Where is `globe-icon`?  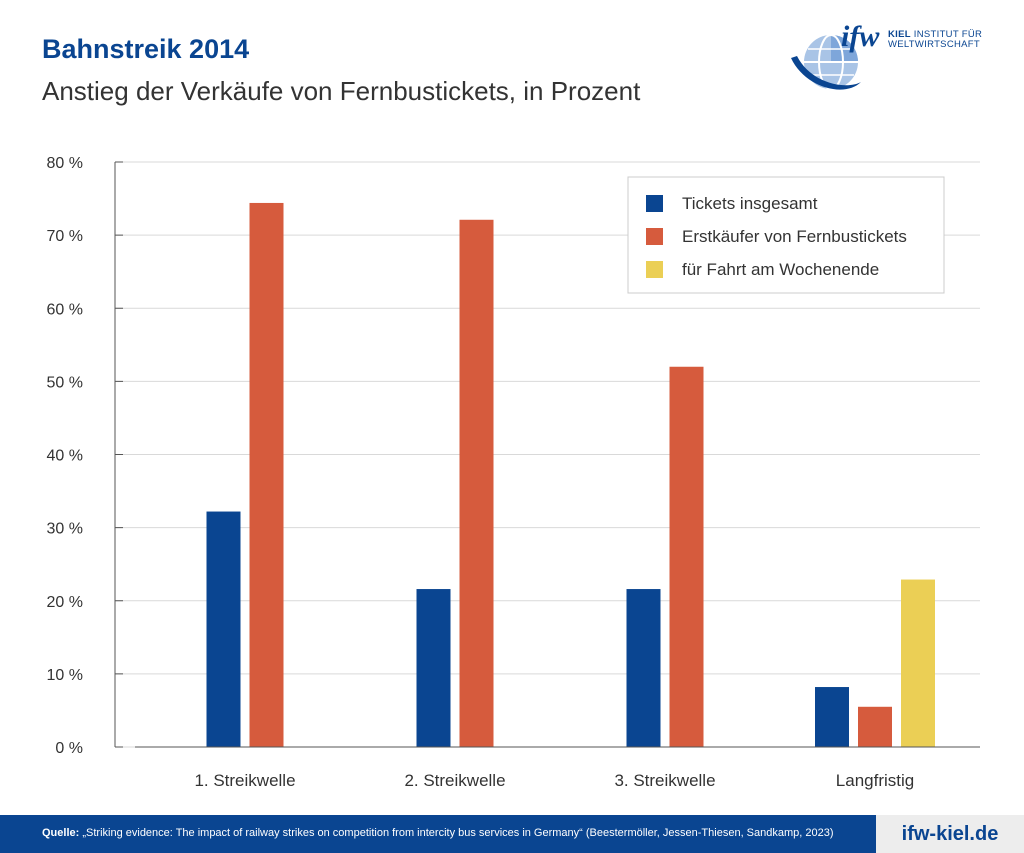
globe-icon is located at coordinates (826, 62).